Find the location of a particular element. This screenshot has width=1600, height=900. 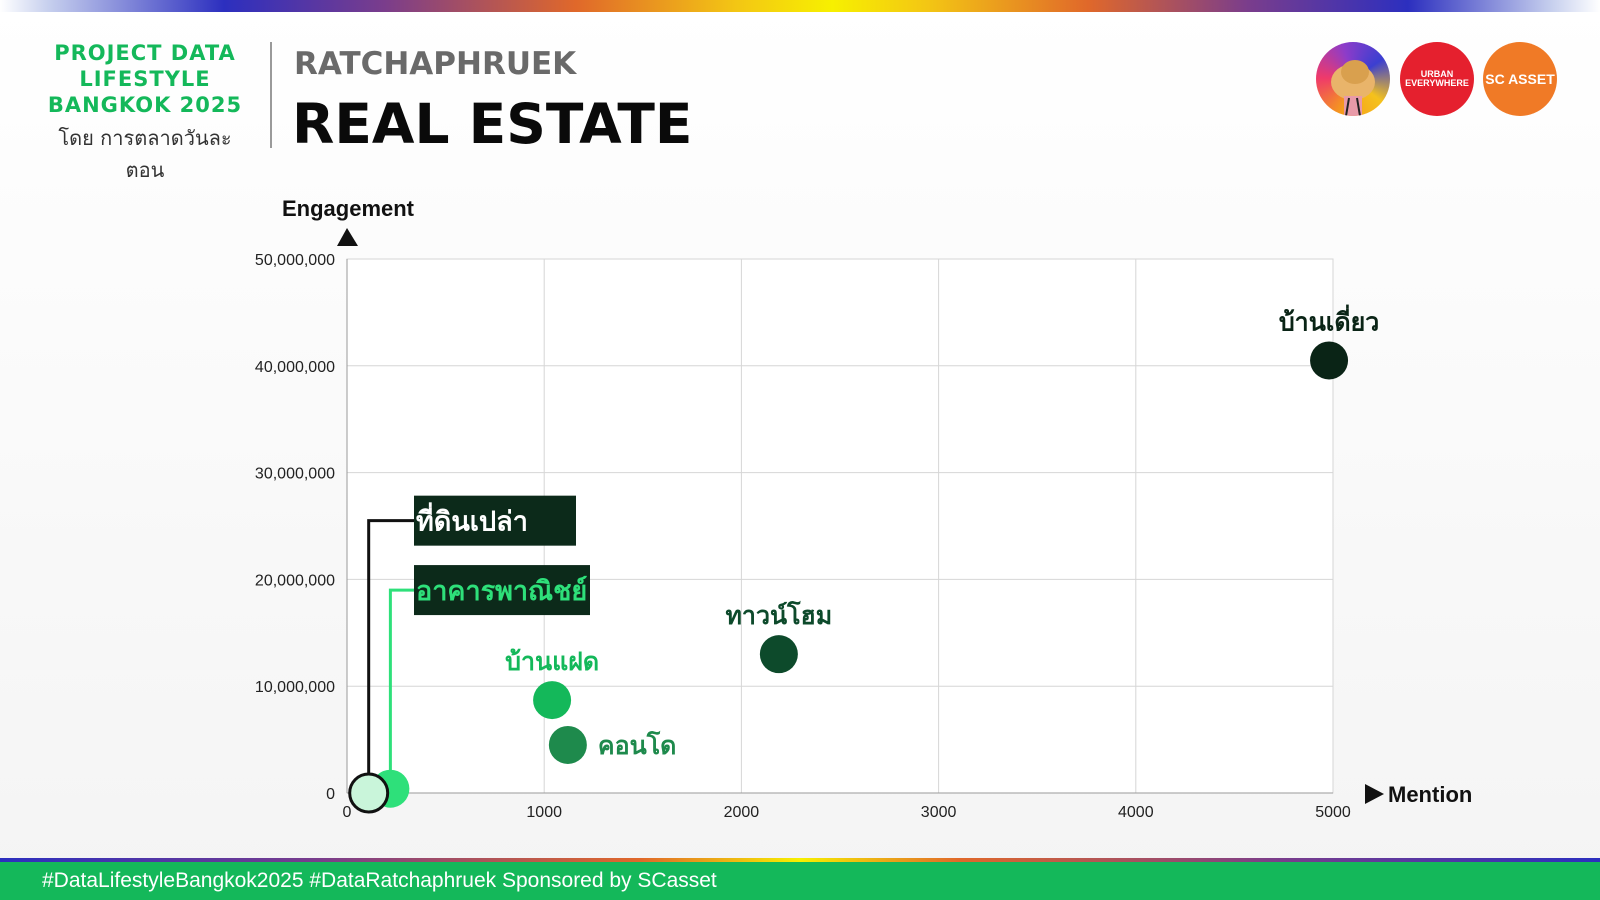

urban-everywhere-logo: URBAN EVERYWHERE is located at coordinates (1437, 79).